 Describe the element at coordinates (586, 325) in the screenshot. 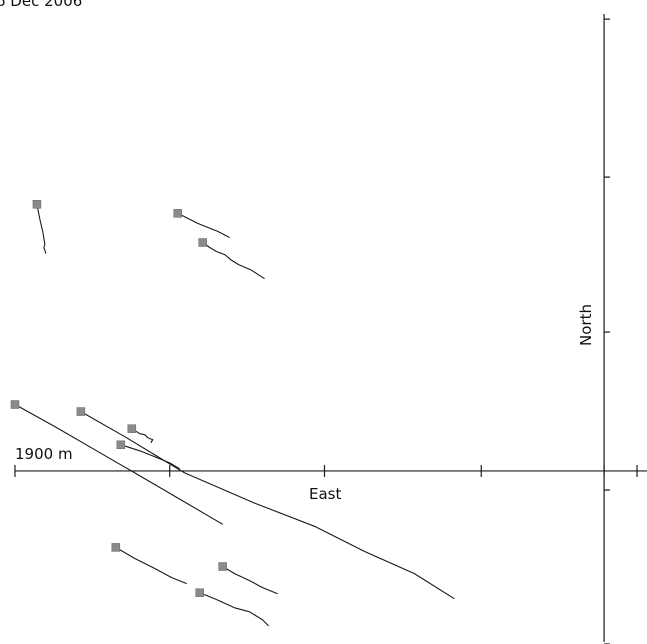

I see `y-axis-label: North` at that location.